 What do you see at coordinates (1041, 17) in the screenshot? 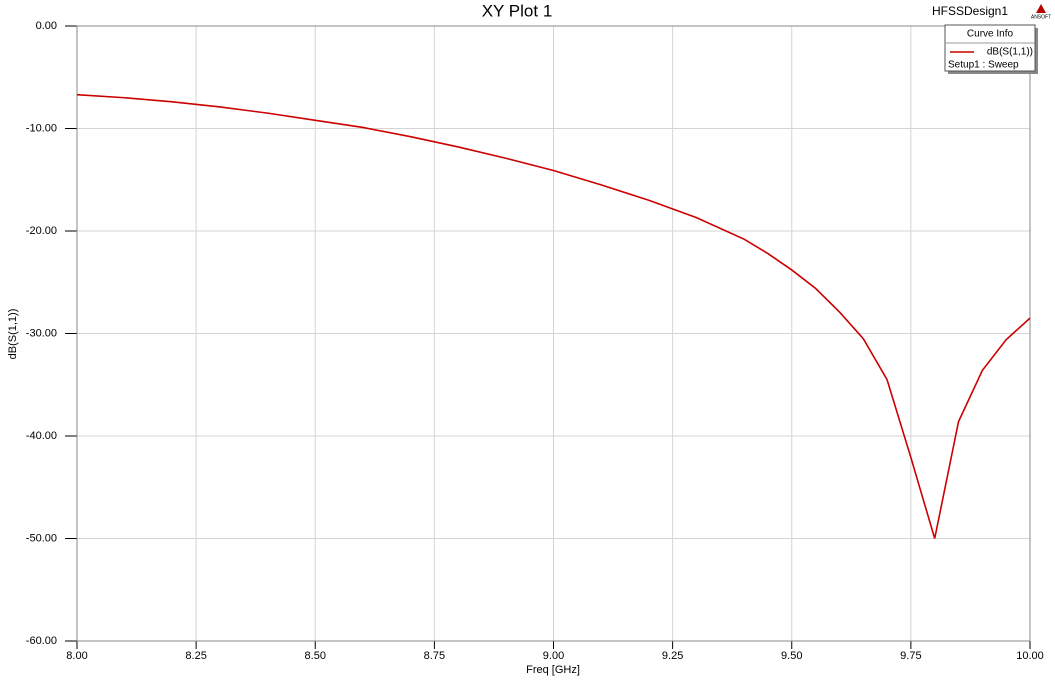
I see `logo-text: ANSOFT` at bounding box center [1041, 17].